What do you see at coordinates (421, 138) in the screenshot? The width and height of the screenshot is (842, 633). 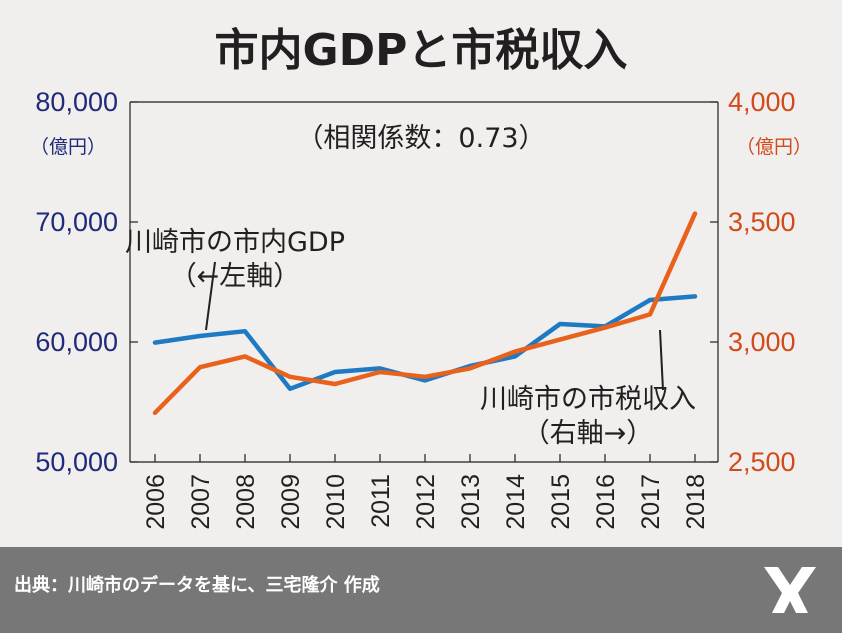 I see `correlation-subtitle: （相関係数：0.73）` at bounding box center [421, 138].